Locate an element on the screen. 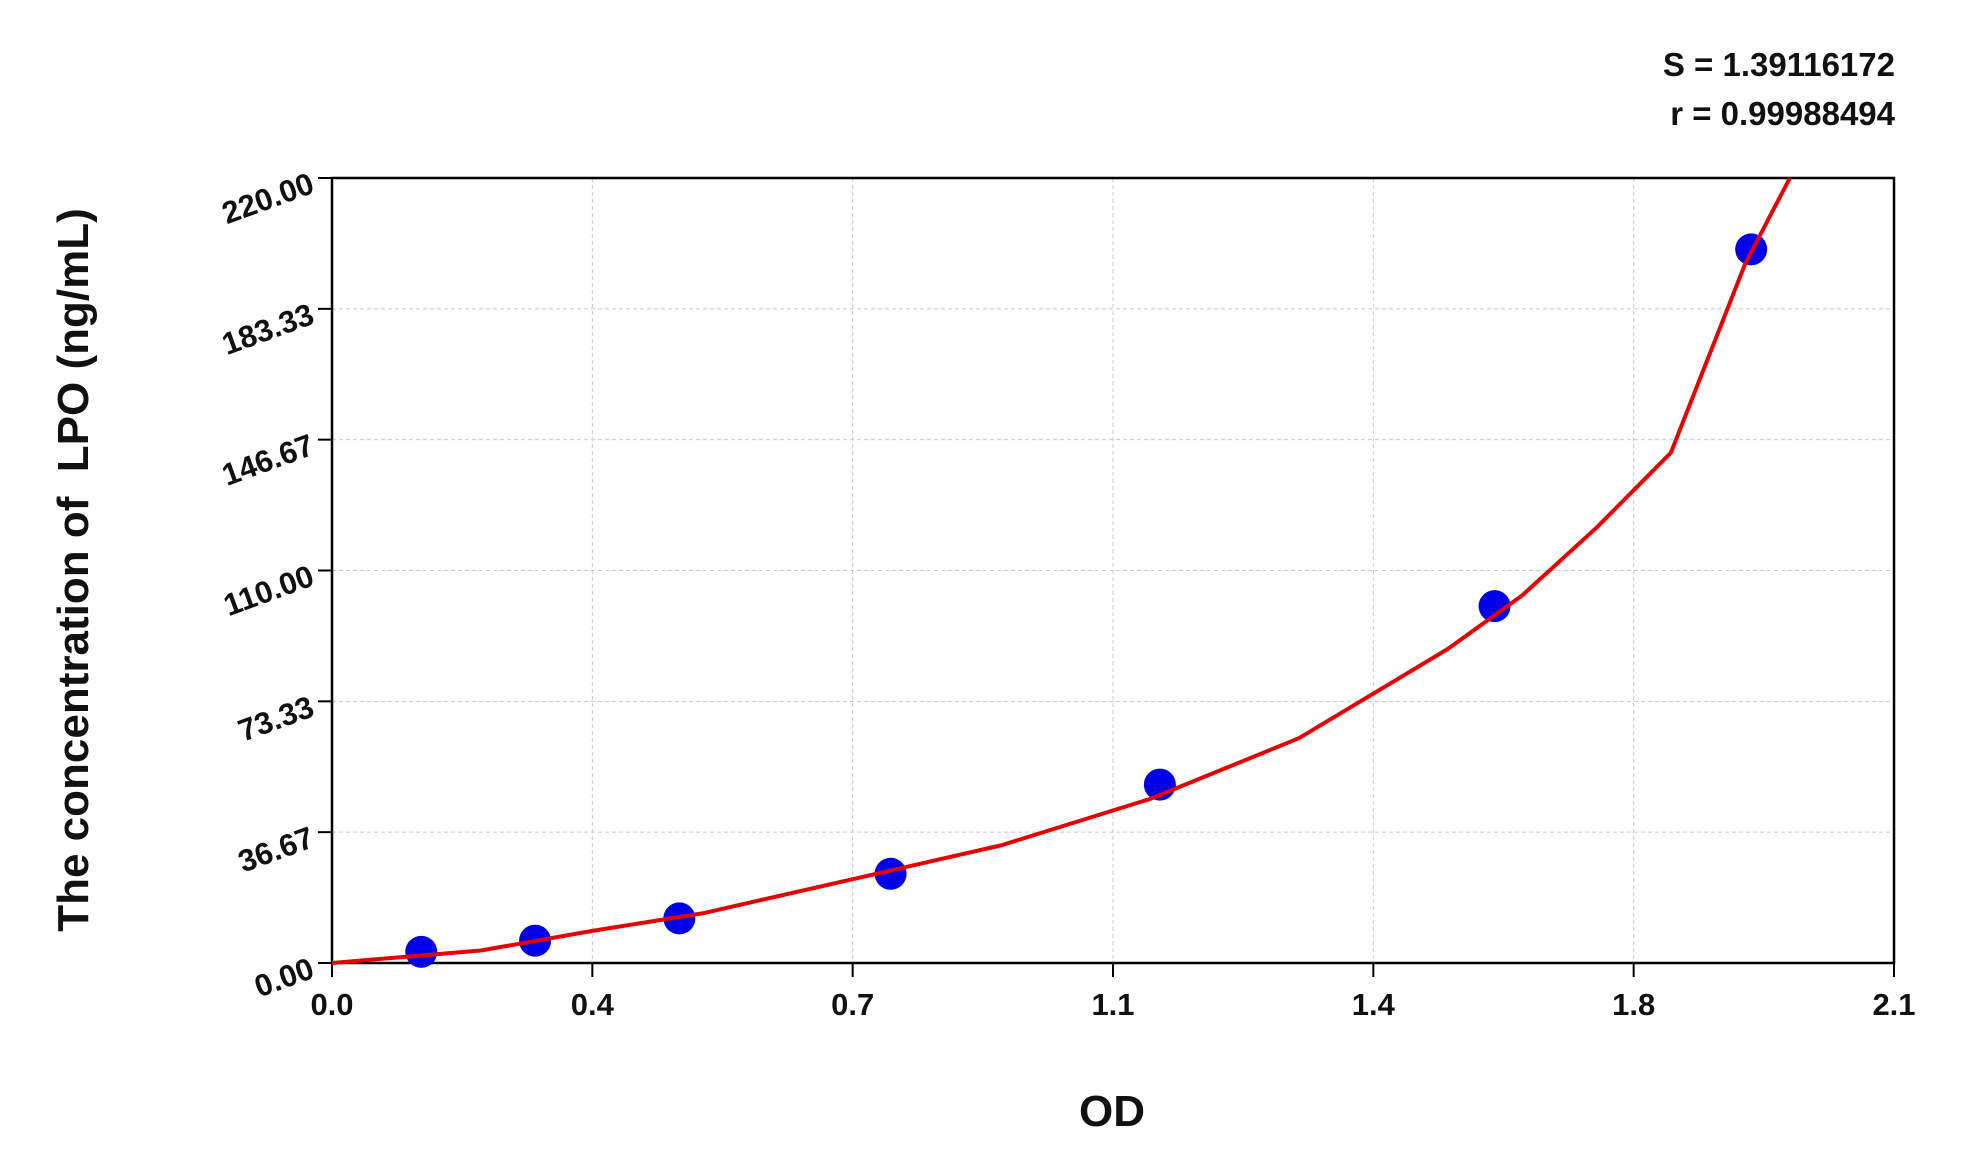  y-tick-label: 110.00 is located at coordinates (268, 590).